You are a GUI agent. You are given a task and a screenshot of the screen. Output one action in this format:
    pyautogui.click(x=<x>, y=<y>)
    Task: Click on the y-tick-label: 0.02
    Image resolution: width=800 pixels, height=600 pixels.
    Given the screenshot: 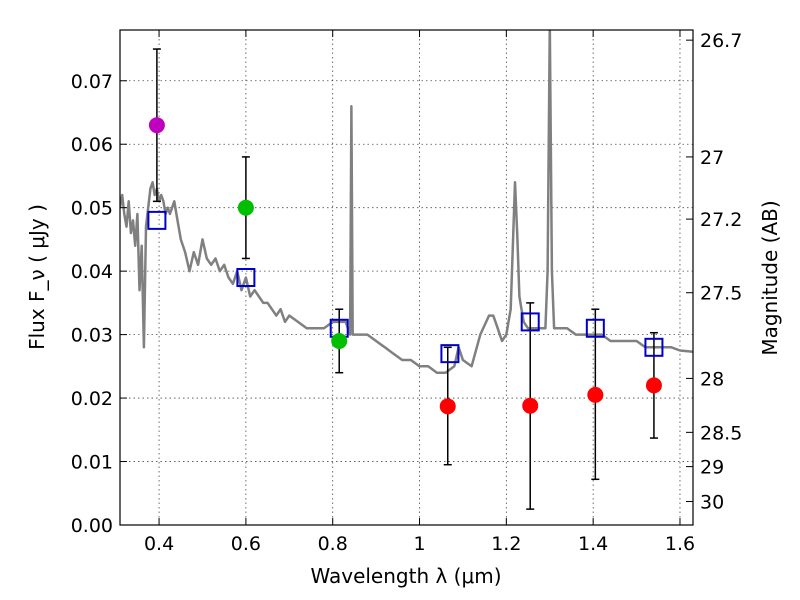 What is the action you would take?
    pyautogui.click(x=92, y=399)
    